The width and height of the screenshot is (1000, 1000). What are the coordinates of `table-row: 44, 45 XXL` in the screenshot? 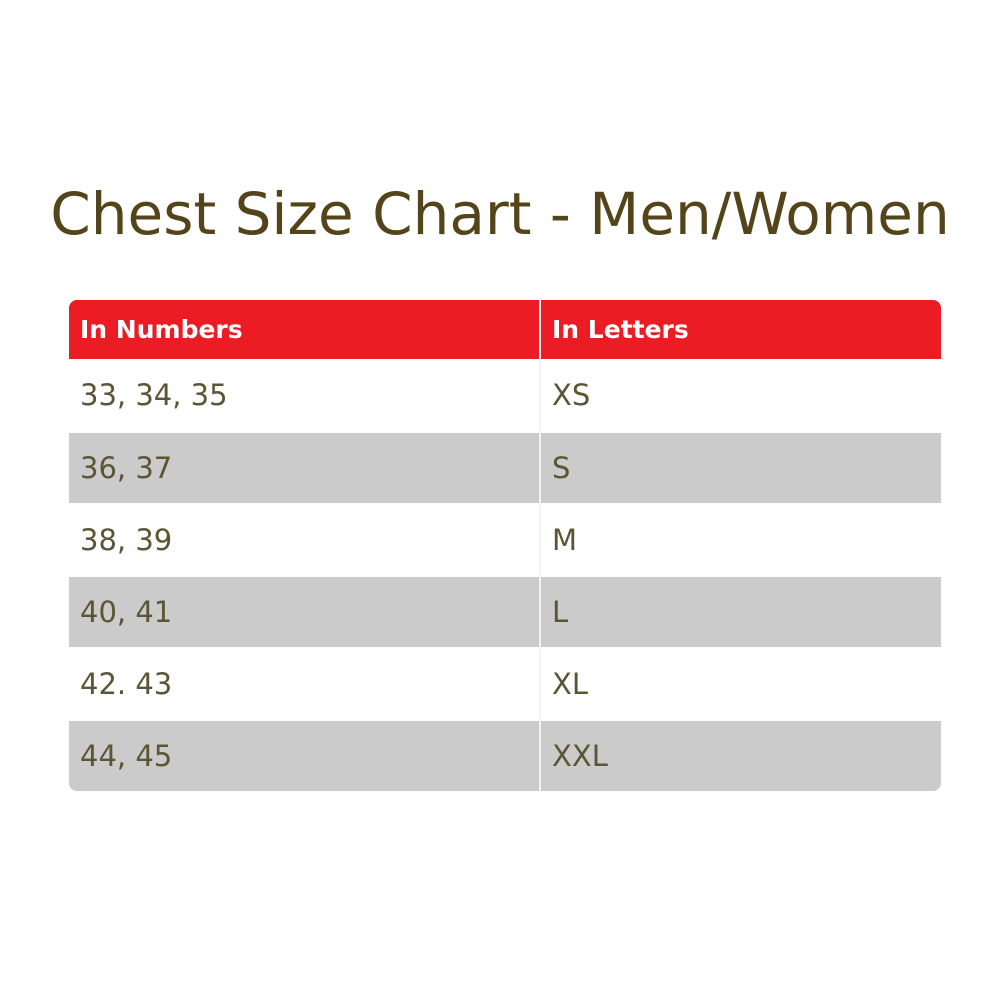 It's located at (505, 756).